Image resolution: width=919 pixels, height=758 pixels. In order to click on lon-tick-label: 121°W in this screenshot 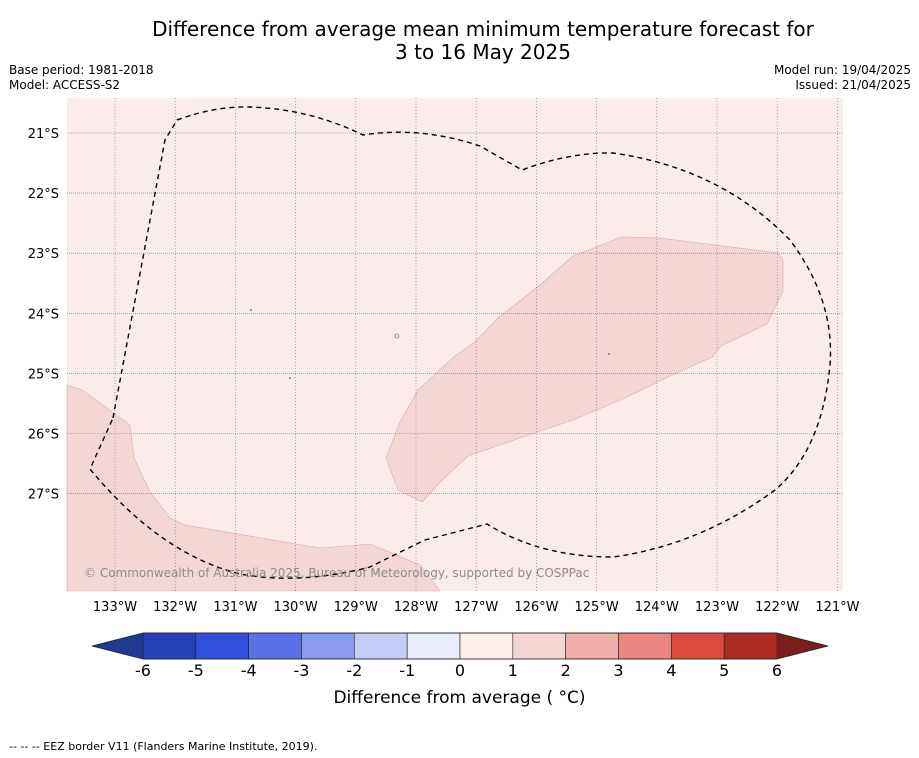, I will do `click(837, 607)`.